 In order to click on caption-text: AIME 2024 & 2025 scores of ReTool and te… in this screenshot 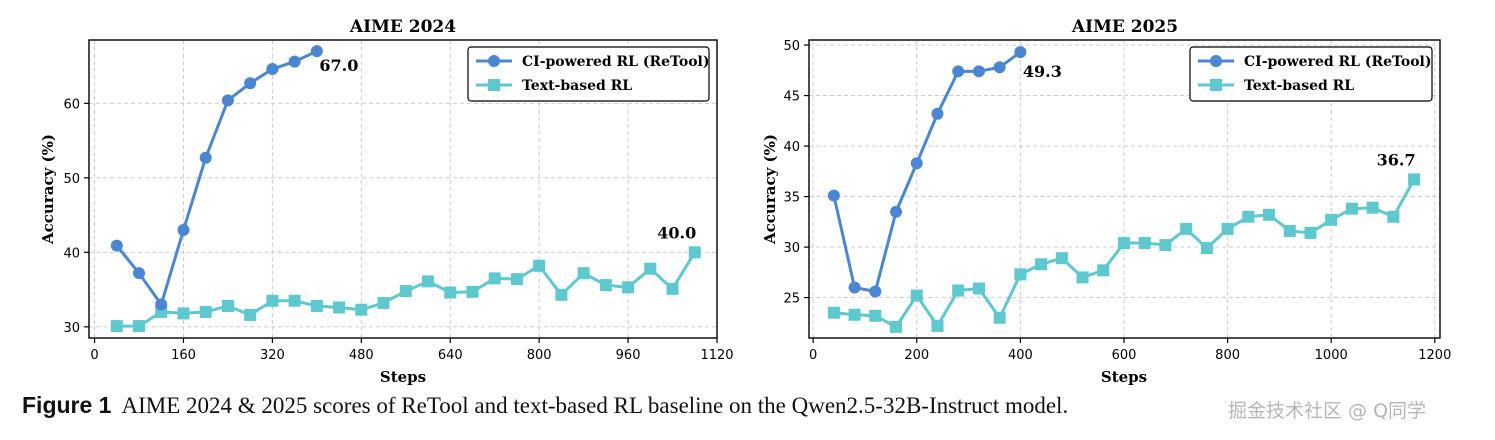, I will do `click(595, 405)`.